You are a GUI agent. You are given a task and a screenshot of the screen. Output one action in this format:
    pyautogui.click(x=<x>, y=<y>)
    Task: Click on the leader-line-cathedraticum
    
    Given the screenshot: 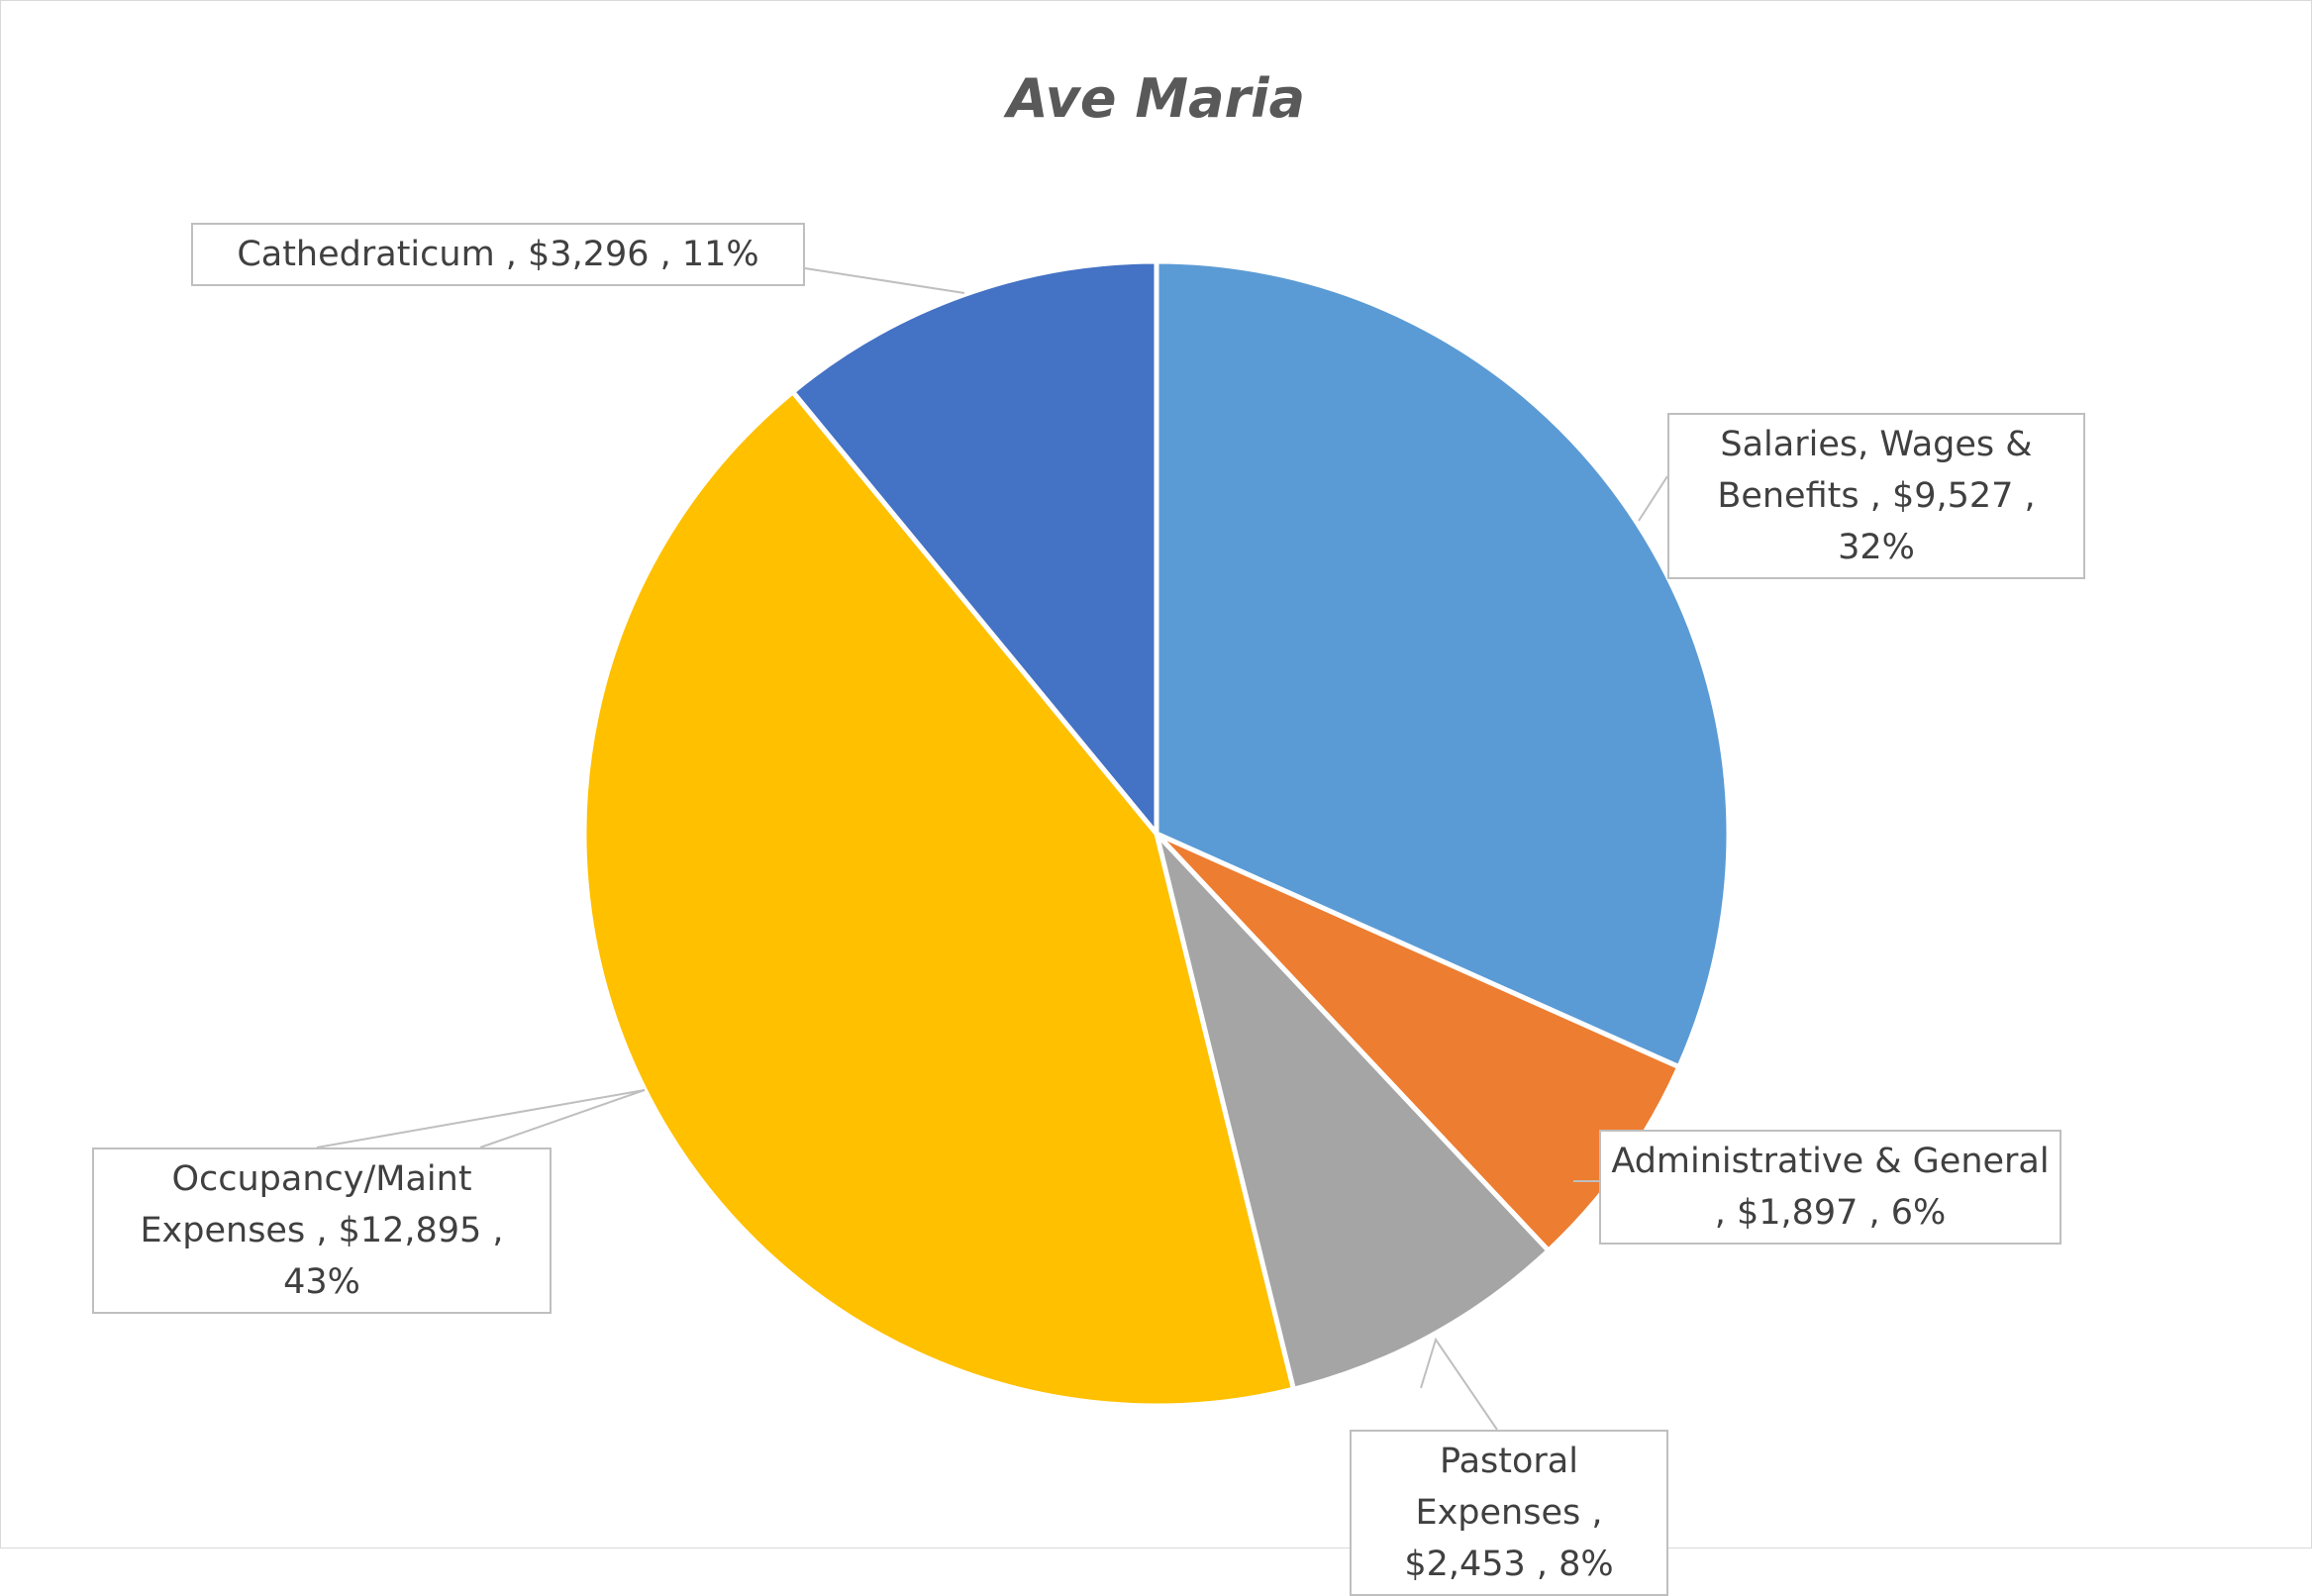 What is the action you would take?
    pyautogui.click(x=885, y=280)
    